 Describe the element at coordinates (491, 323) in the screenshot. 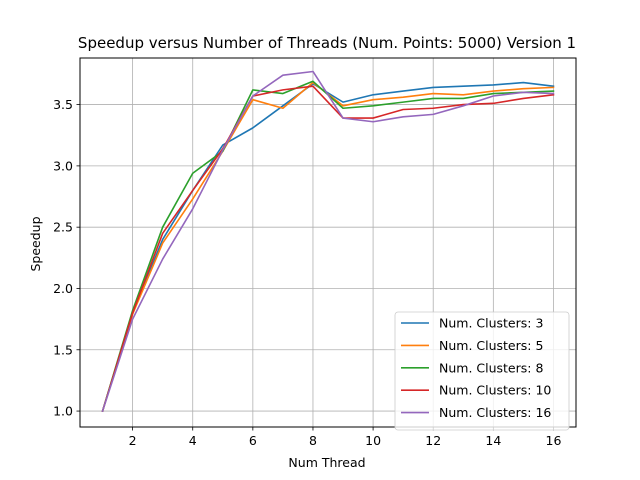

I see `legend-label: Num. Clusters: 3` at that location.